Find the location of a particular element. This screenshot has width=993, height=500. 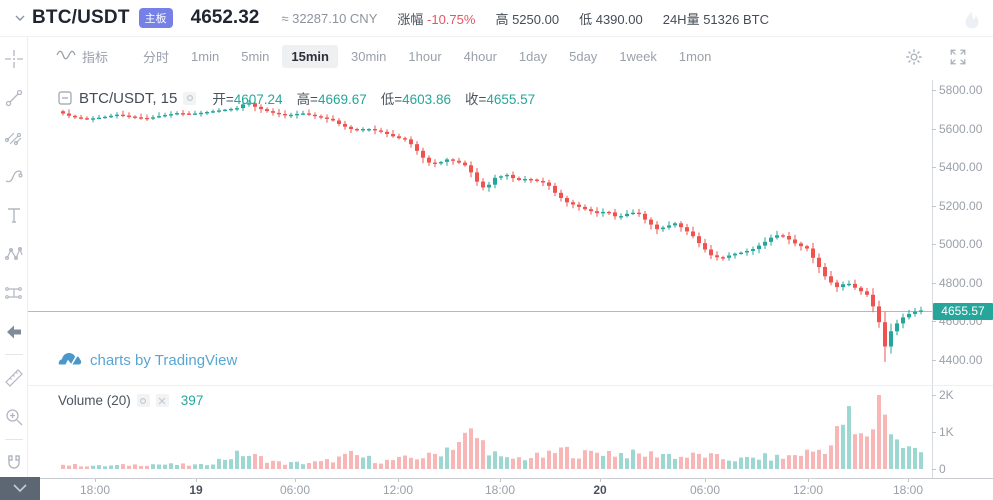

price-tick-label: 5000.00 is located at coordinates (961, 244).